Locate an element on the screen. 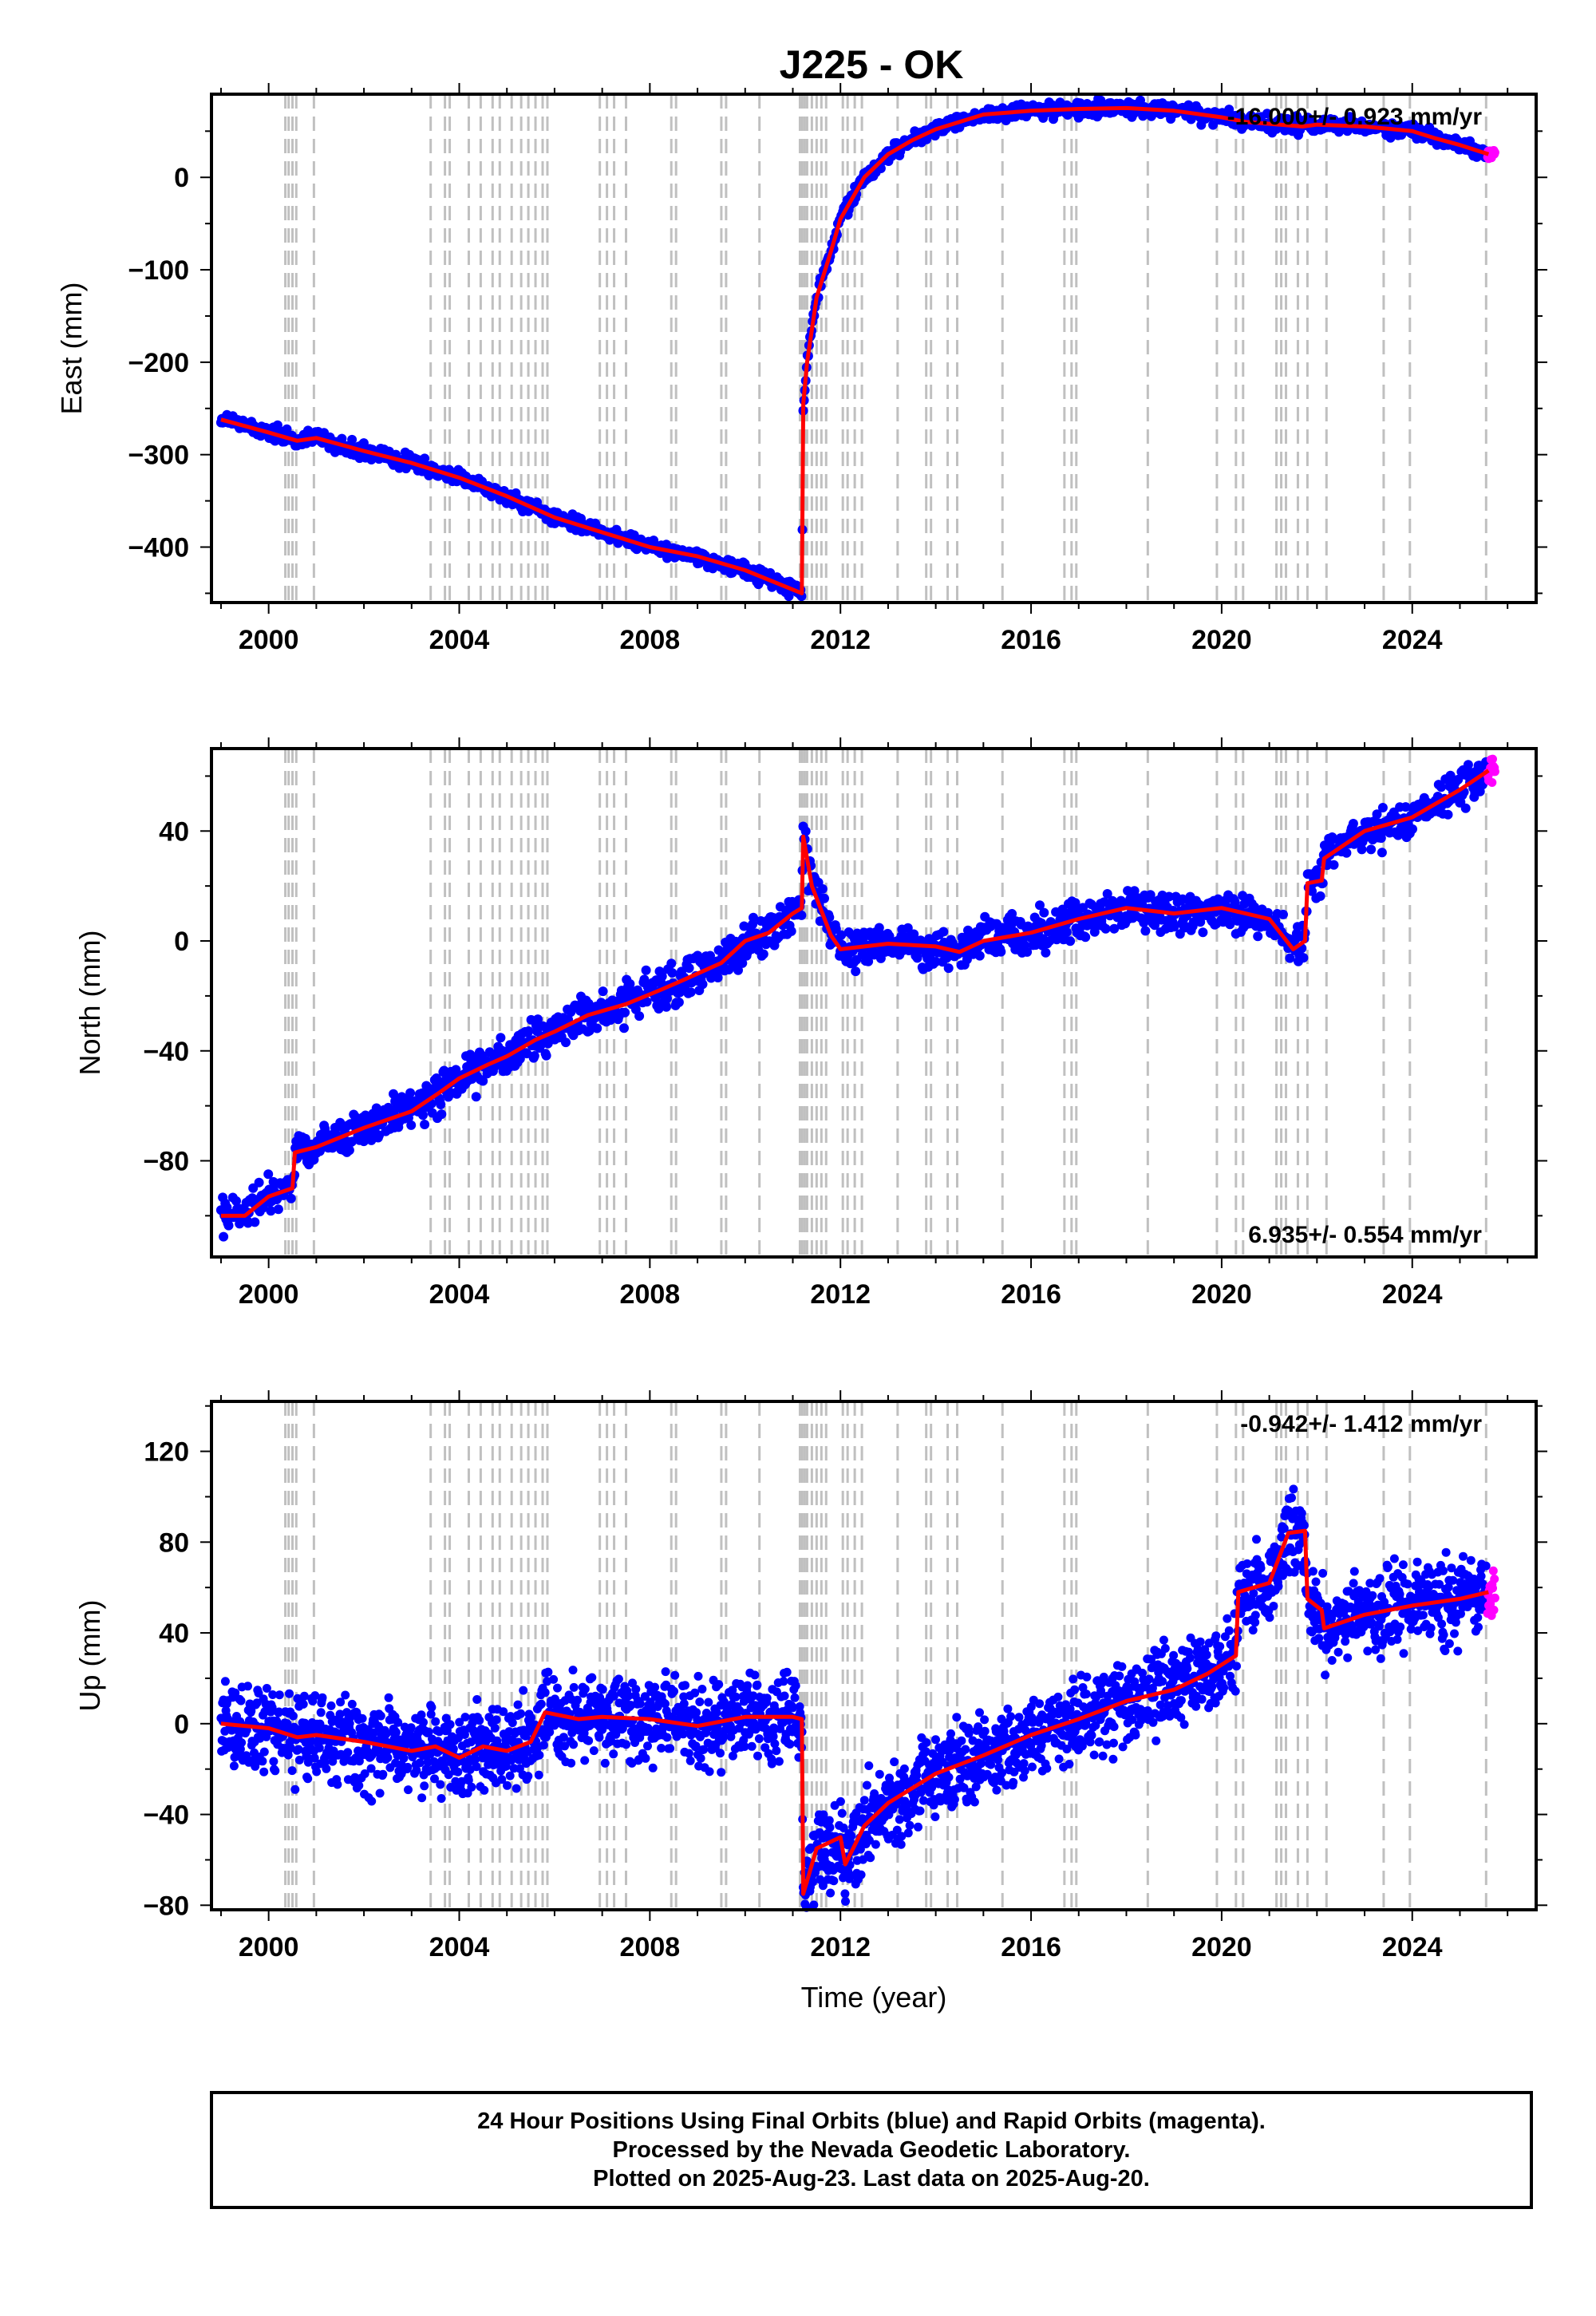  rate-label: -16.000+/- 0.923 mm/yr is located at coordinates (1355, 117).